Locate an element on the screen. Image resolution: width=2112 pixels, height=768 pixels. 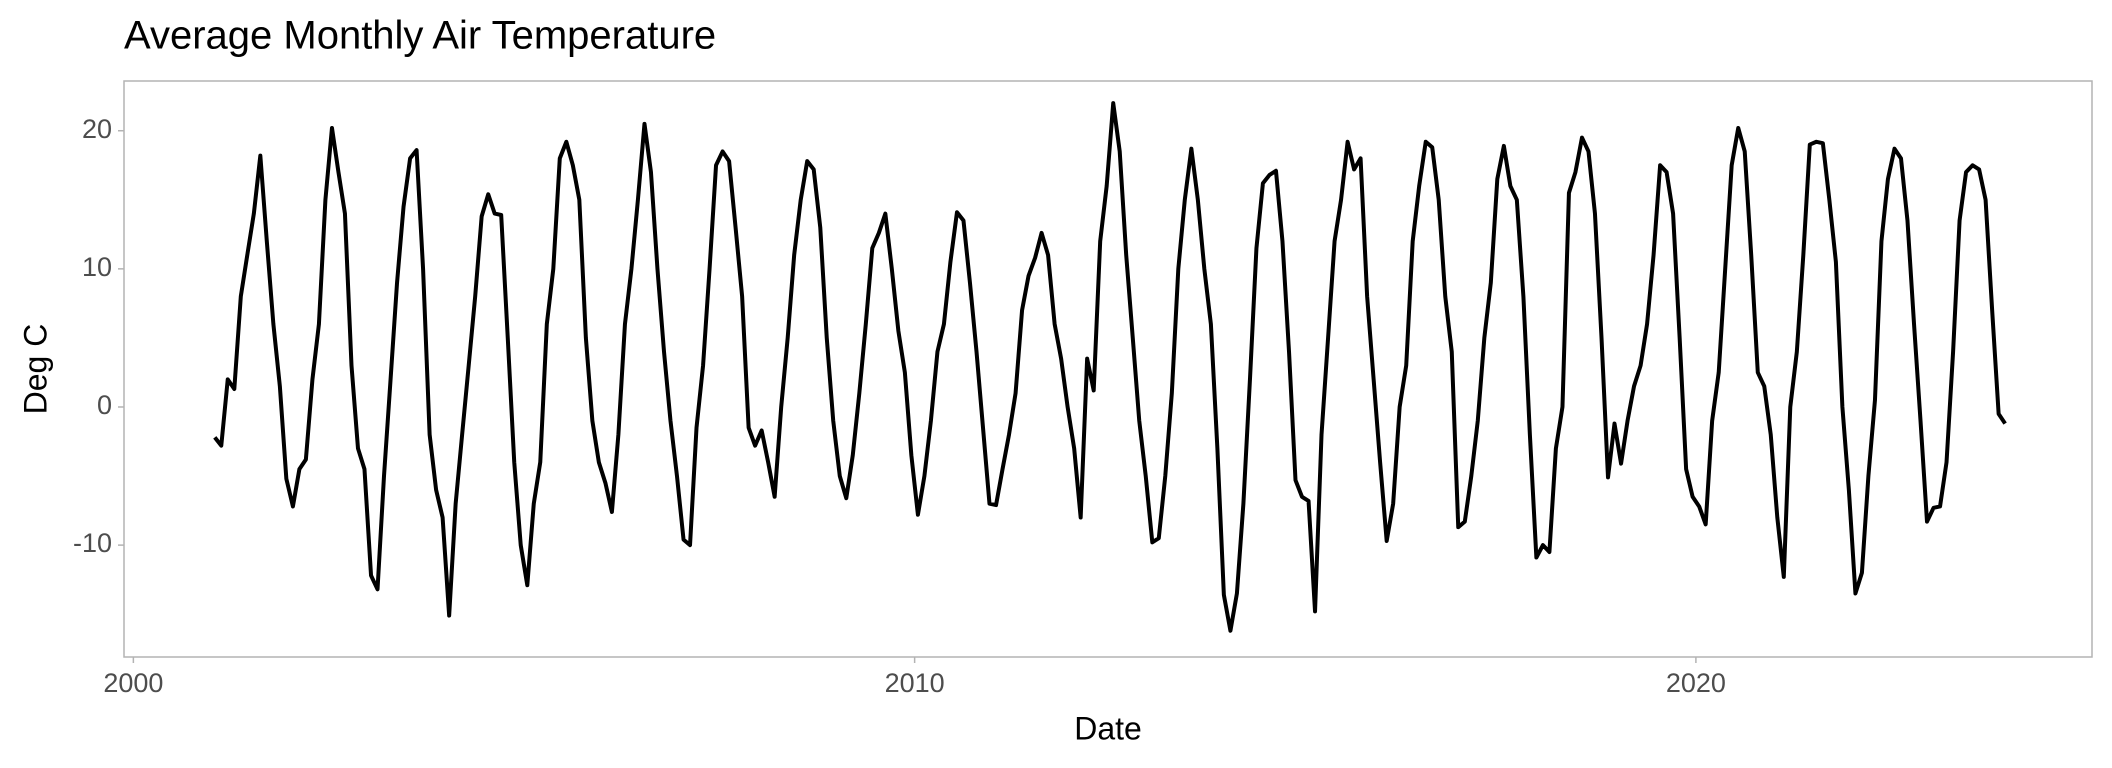
y-tick-label: -10 is located at coordinates (92, 543).